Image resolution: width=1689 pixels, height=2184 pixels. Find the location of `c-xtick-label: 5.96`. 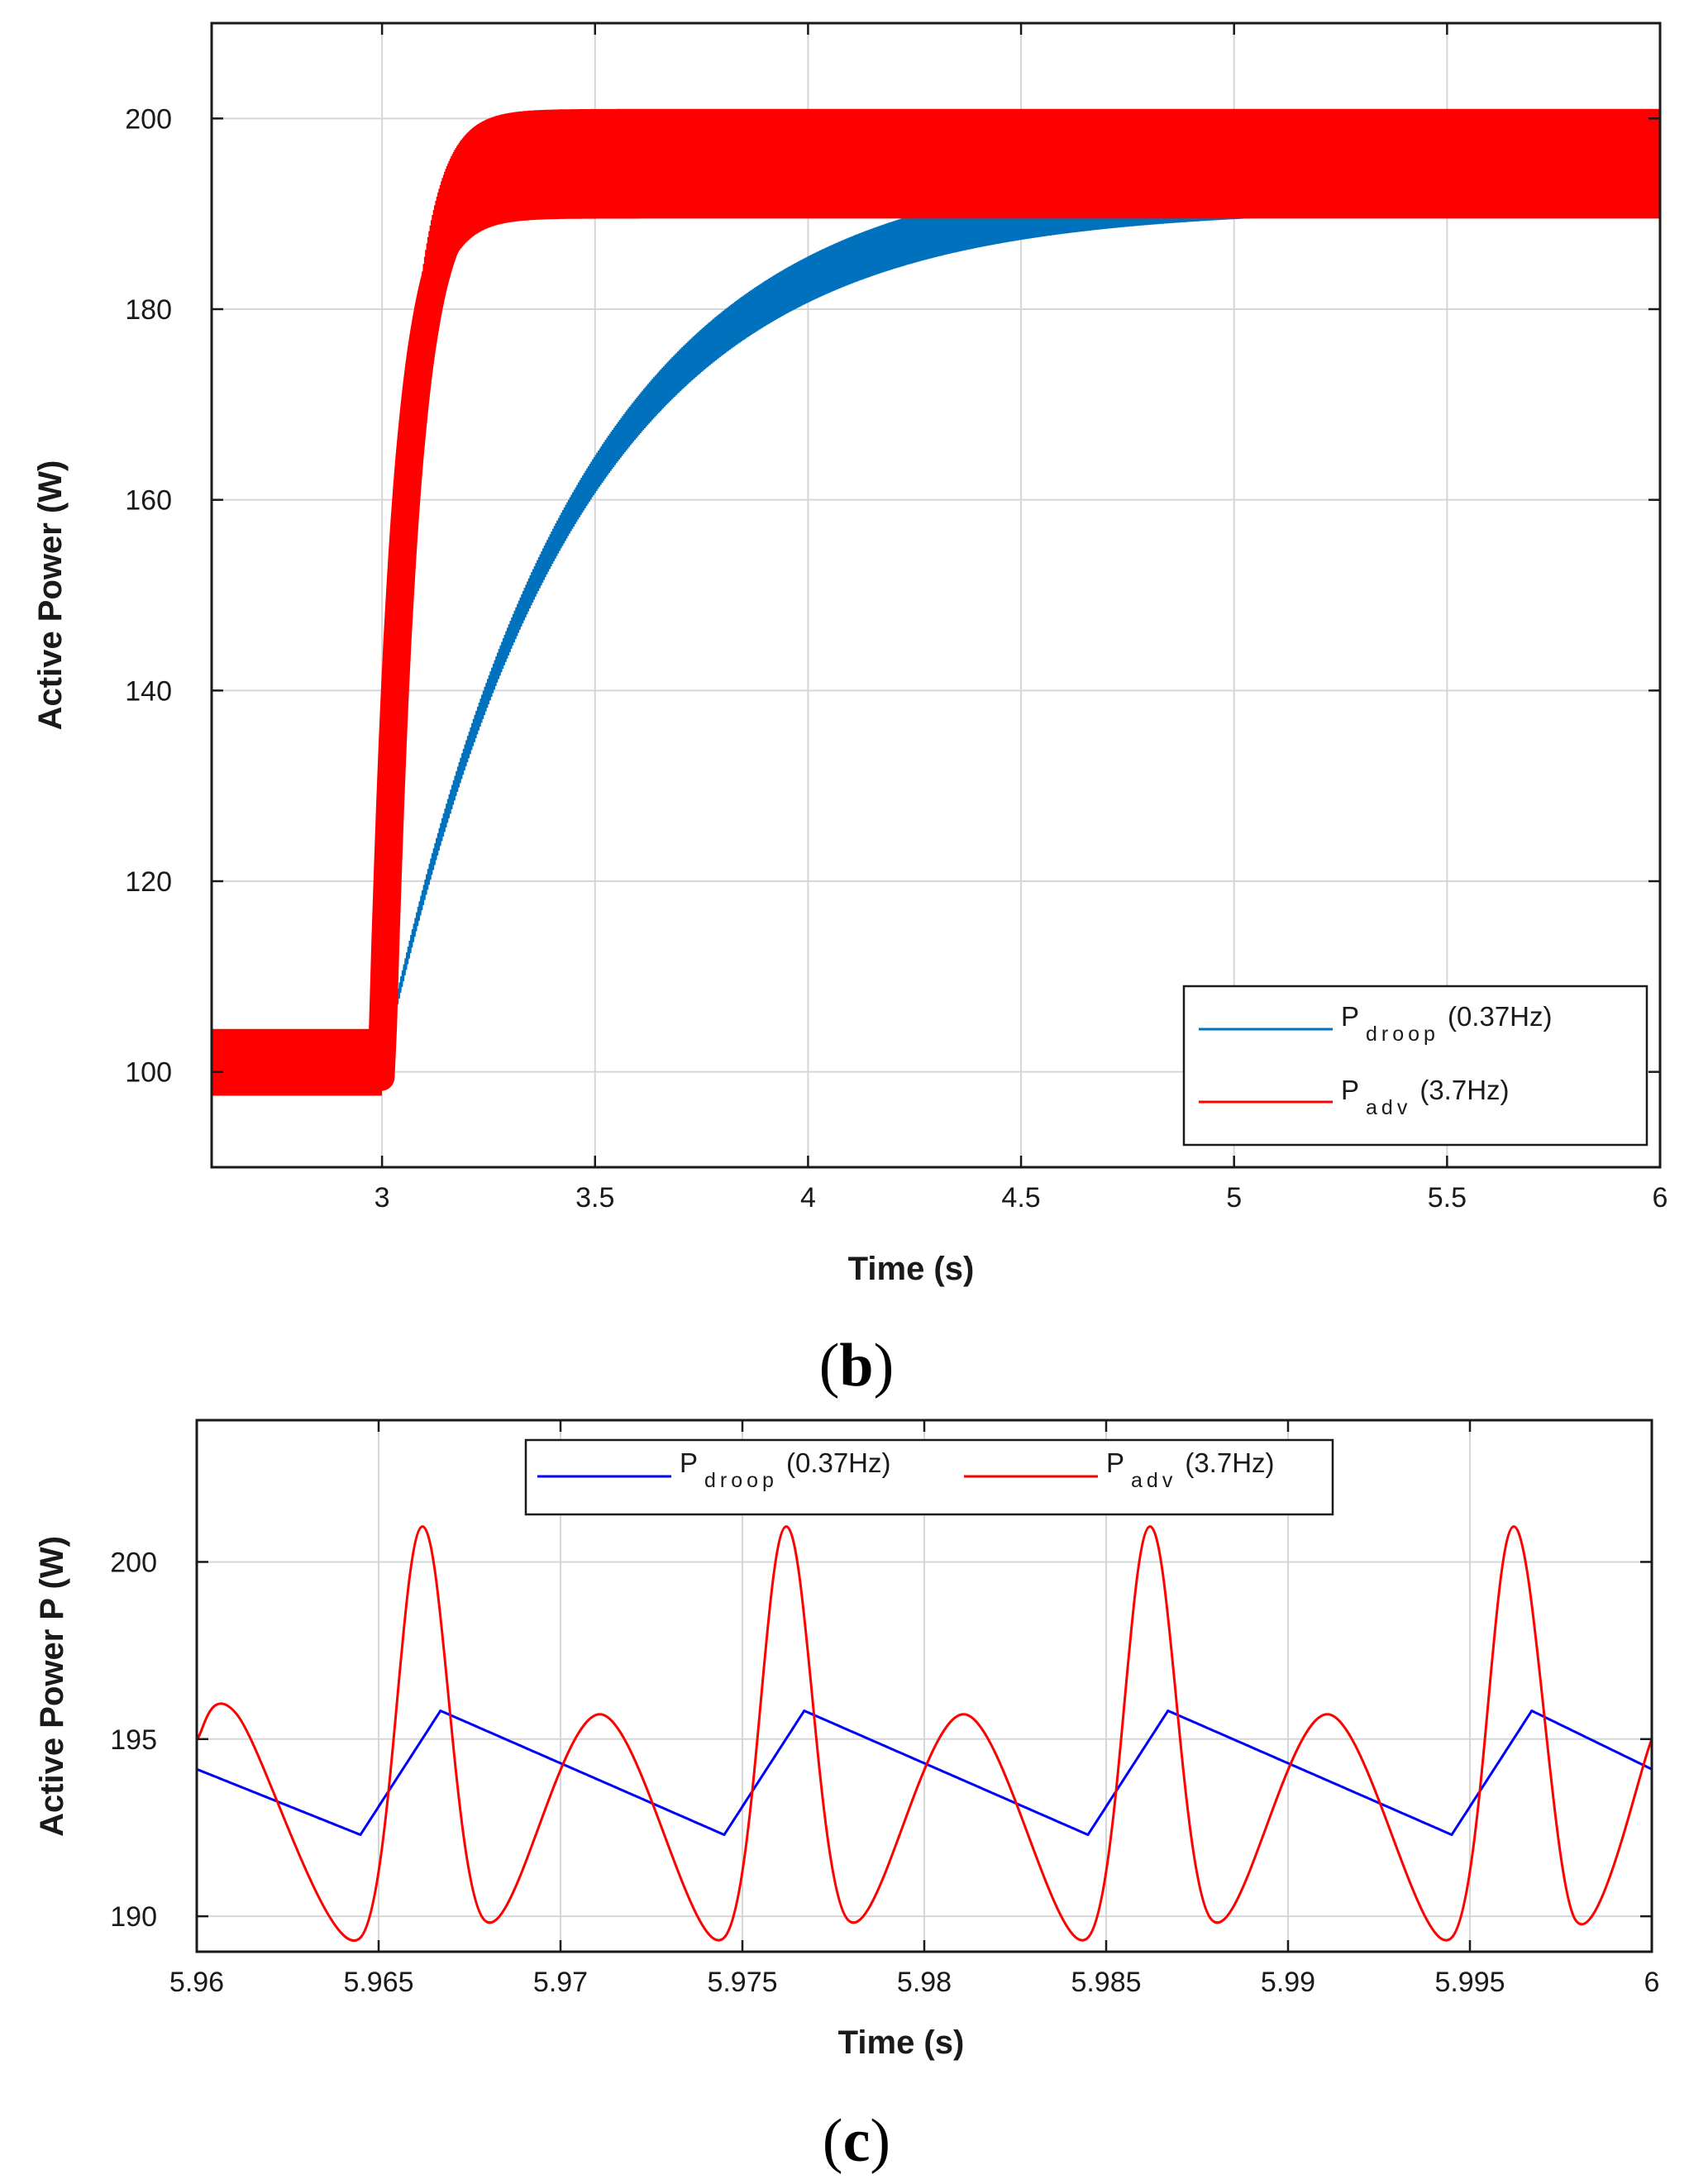

c-xtick-label: 5.96 is located at coordinates (196, 1982).